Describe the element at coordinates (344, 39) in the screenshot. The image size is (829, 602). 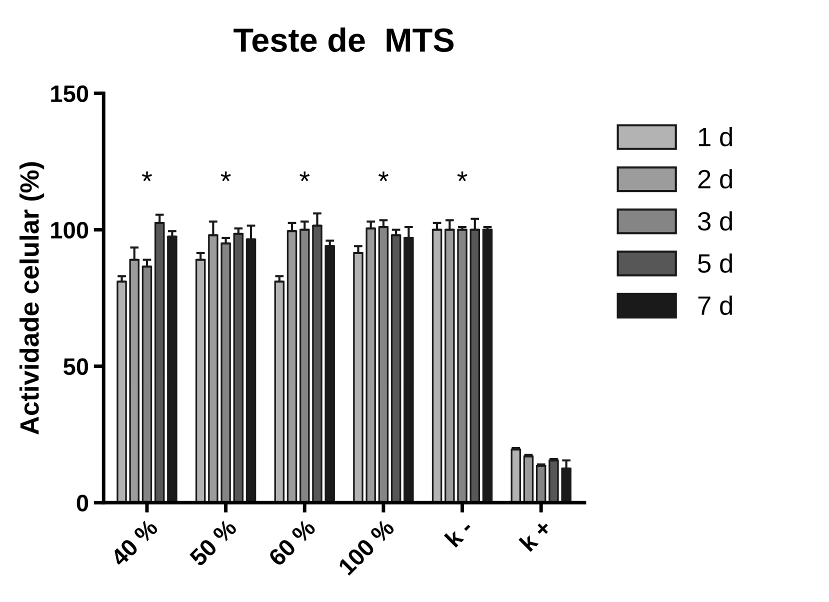
I see `chart-title: Teste de MTS` at that location.